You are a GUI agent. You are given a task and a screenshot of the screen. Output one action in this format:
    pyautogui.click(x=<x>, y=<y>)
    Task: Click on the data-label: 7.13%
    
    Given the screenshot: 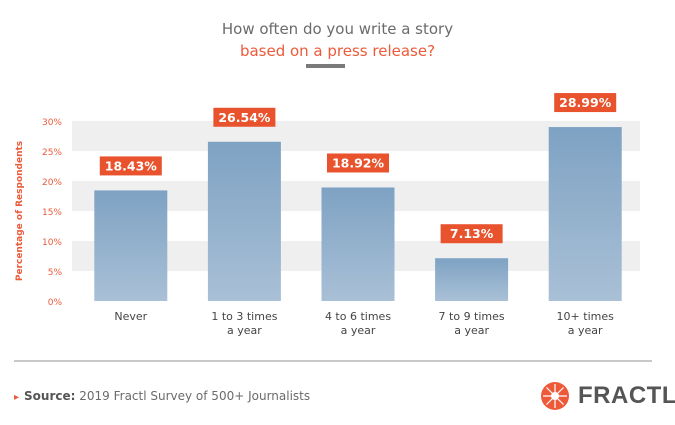 What is the action you would take?
    pyautogui.click(x=472, y=233)
    